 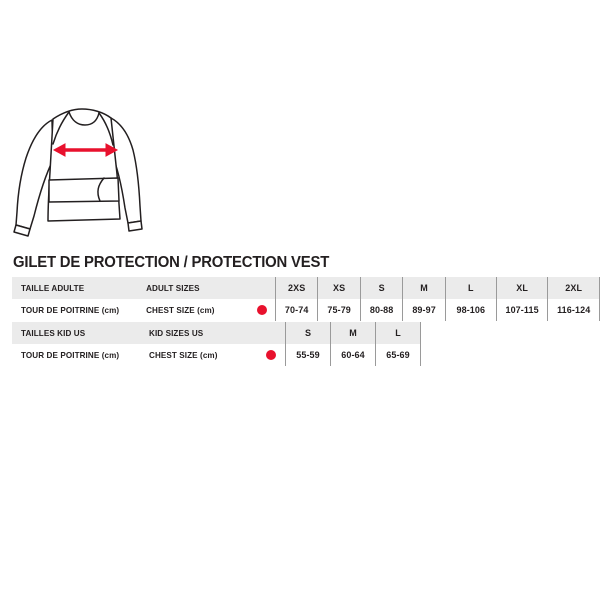 I want to click on kid-header-size-s: S, so click(x=308, y=333).